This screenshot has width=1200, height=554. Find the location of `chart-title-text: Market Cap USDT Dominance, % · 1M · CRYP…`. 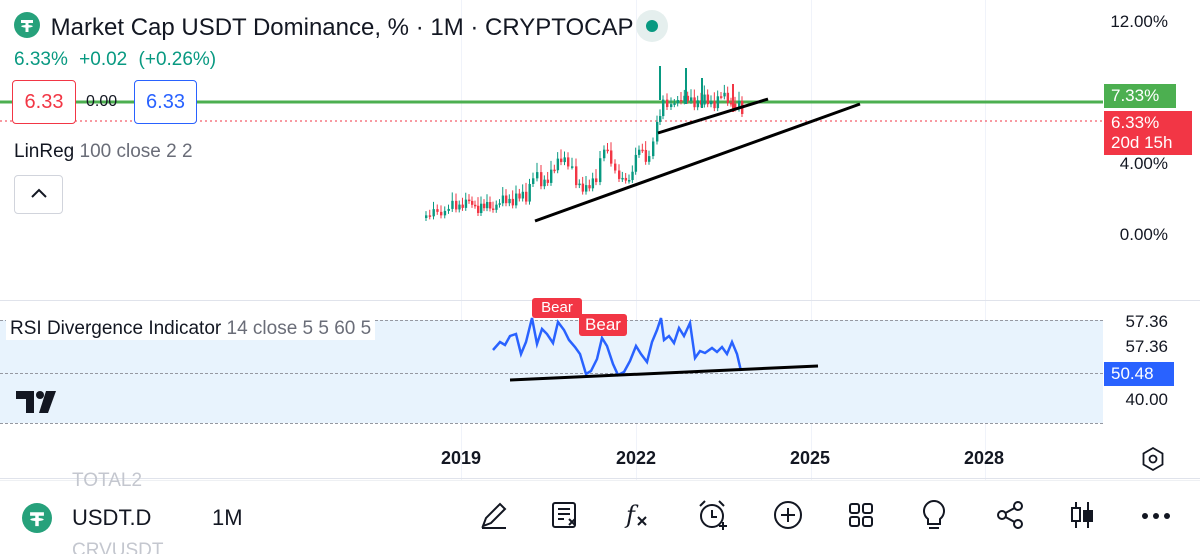

chart-title-text: Market Cap USDT Dominance, % · 1M · CRYP… is located at coordinates (342, 27).